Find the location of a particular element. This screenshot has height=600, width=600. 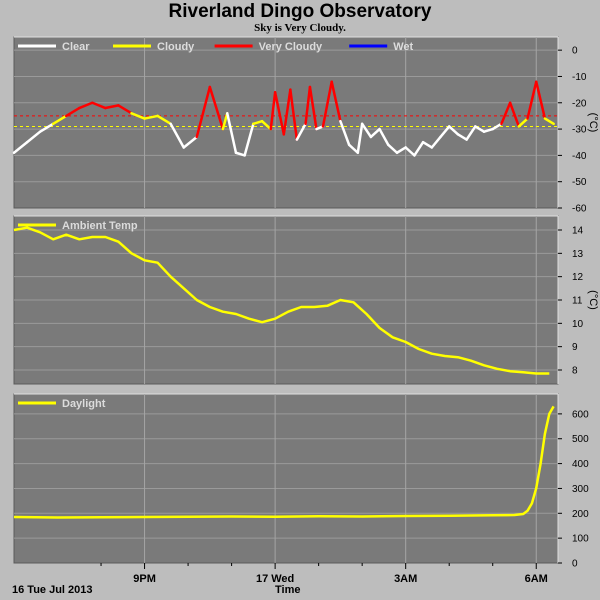

x-tick-label: 17 Wed is located at coordinates (275, 579).